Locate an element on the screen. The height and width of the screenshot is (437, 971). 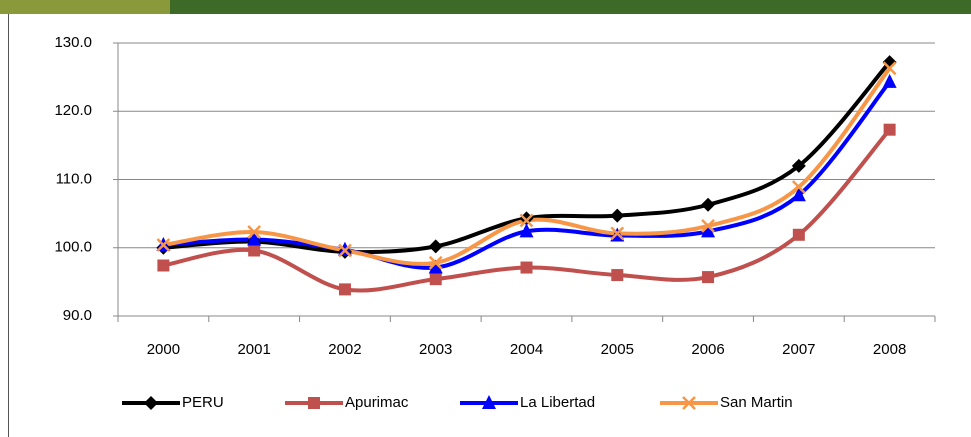
y-tick-label: 130.0 is located at coordinates (73, 42).